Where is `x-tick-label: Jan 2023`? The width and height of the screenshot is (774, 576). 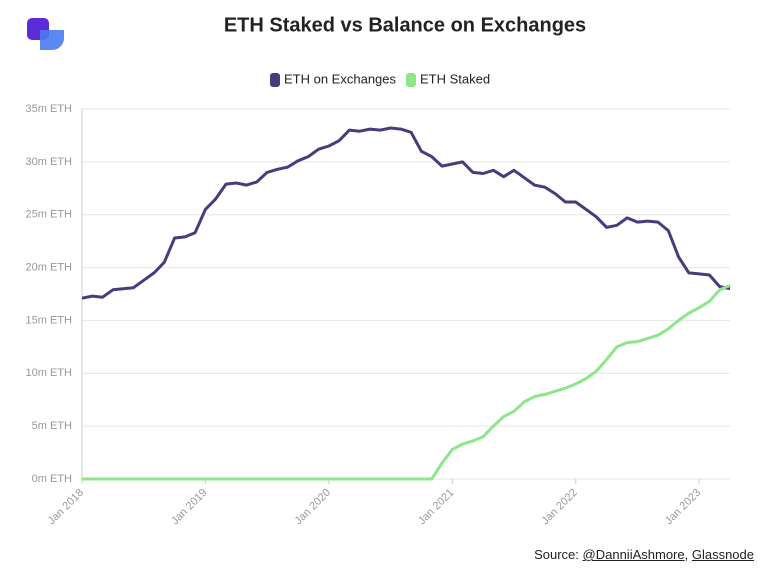
x-tick-label: Jan 2023 is located at coordinates (683, 507).